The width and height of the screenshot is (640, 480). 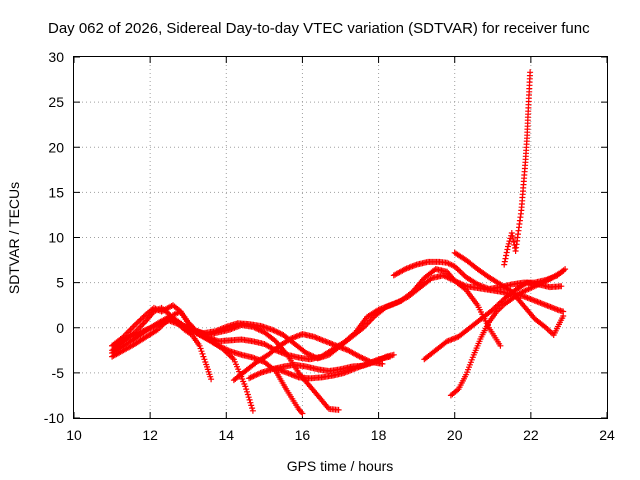 What do you see at coordinates (56, 238) in the screenshot?
I see `y-tick-label: 10` at bounding box center [56, 238].